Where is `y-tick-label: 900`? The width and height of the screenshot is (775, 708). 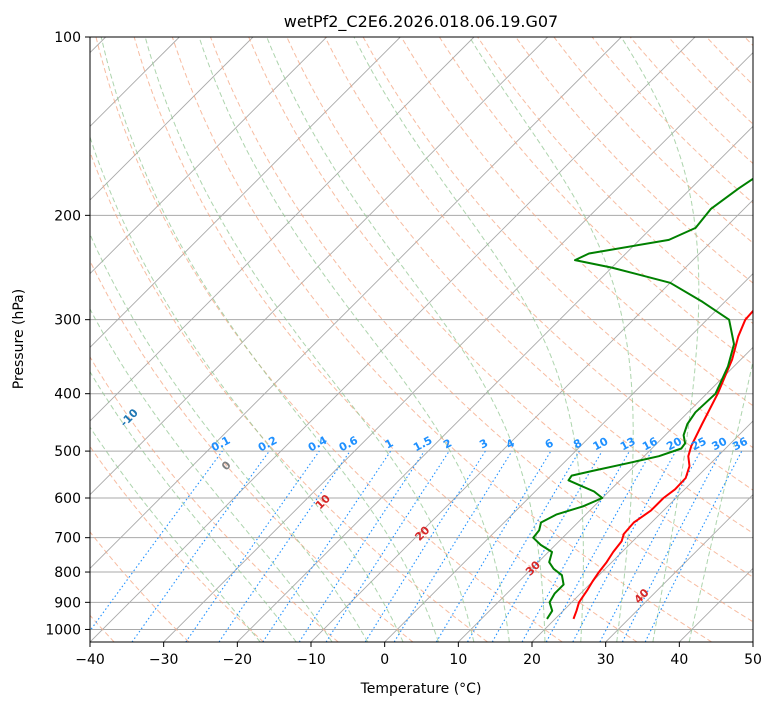 y-tick-label: 900 is located at coordinates (67, 603).